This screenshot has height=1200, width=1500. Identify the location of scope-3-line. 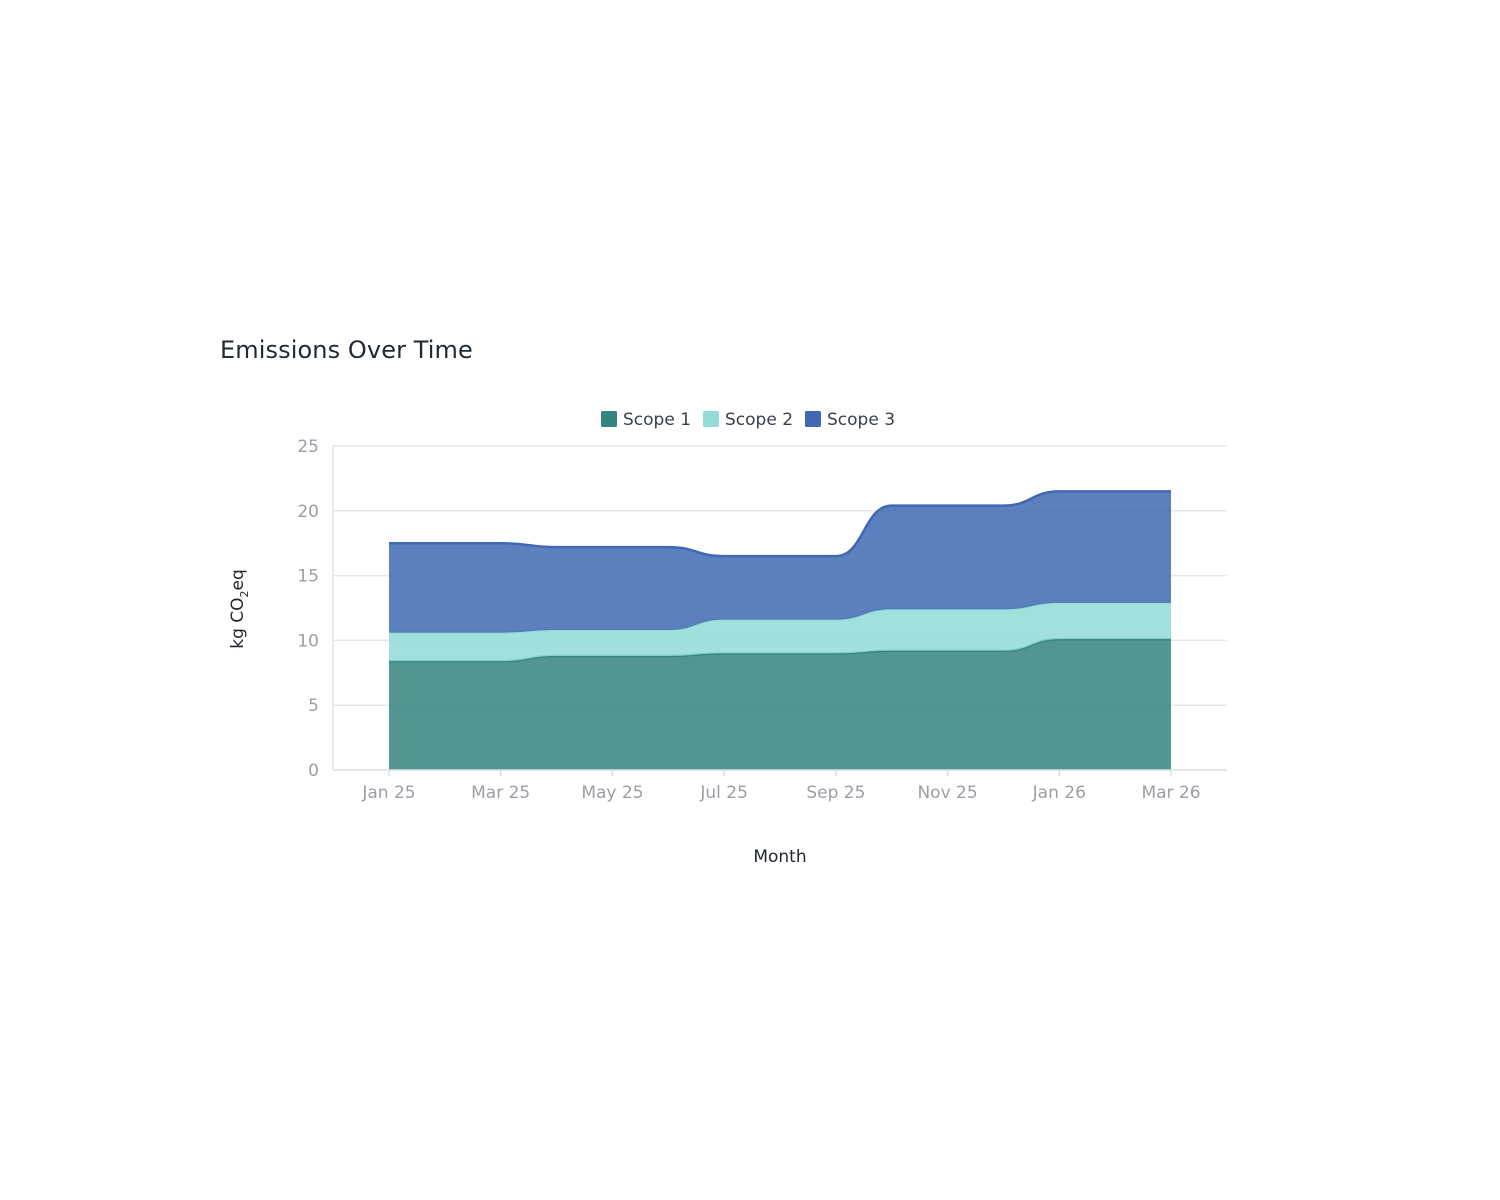
(780, 524).